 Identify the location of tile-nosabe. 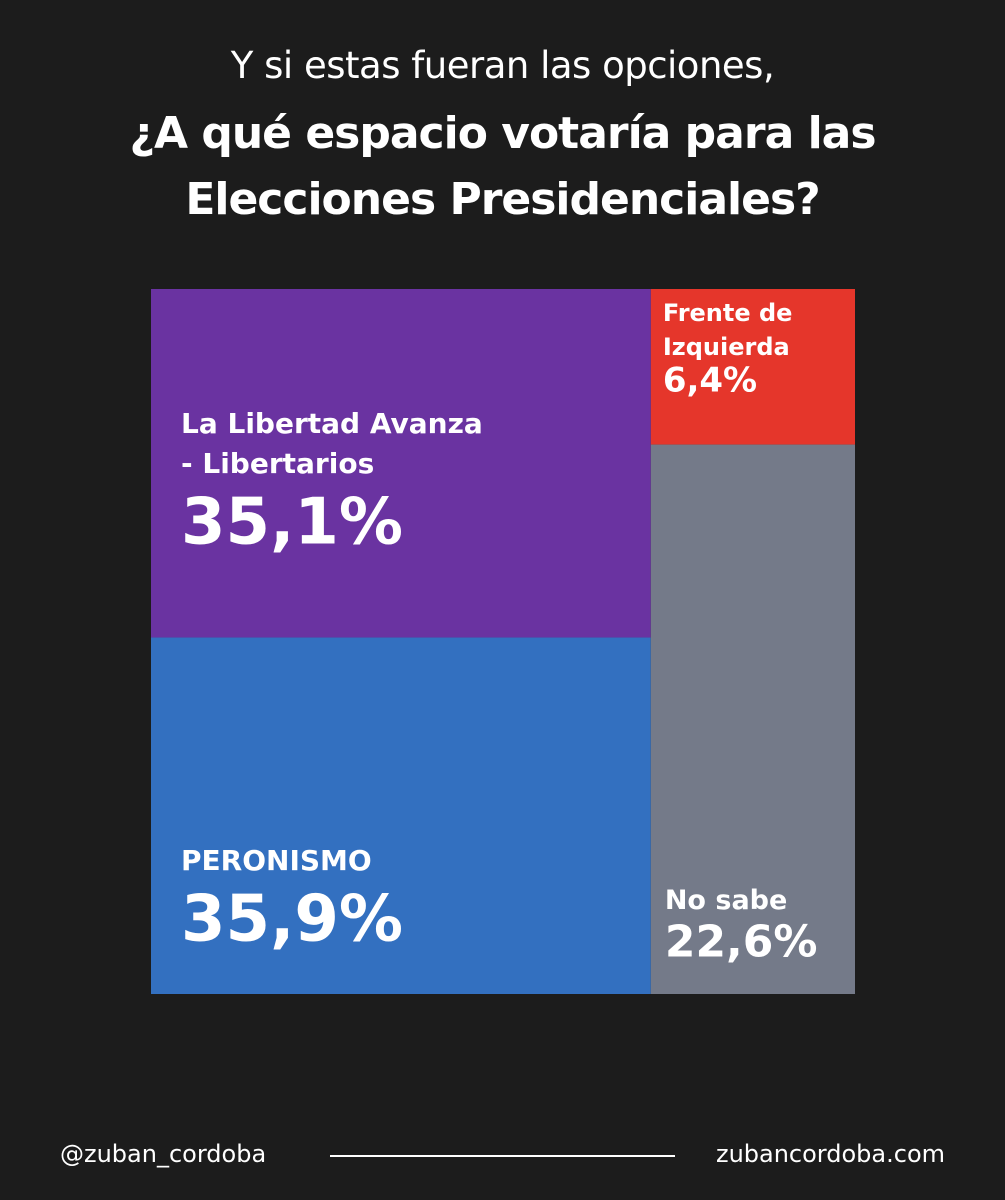
(752, 719).